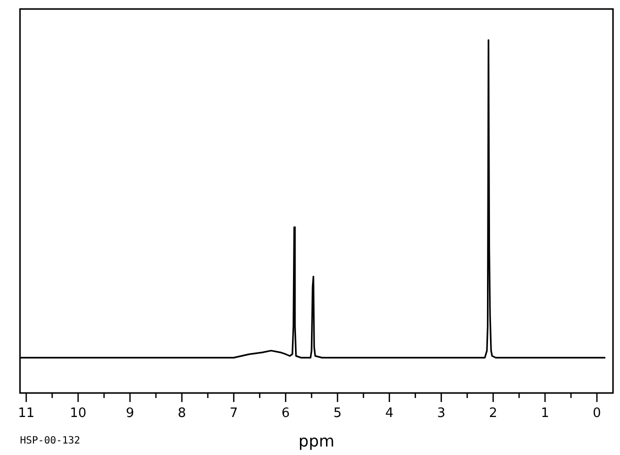 The width and height of the screenshot is (620, 455). I want to click on x-tick-label: 11, so click(26, 414).